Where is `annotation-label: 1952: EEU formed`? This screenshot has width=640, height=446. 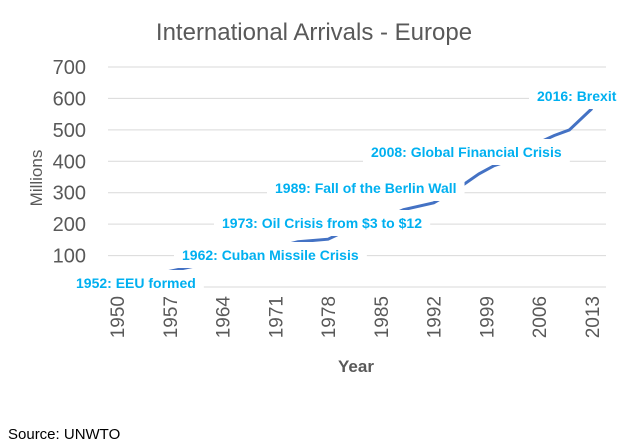
annotation-label: 1952: EEU formed is located at coordinates (136, 283).